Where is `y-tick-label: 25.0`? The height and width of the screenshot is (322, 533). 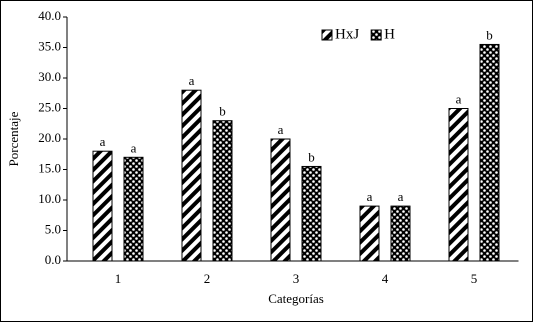
y-tick-label: 25.0 is located at coordinates (49, 106).